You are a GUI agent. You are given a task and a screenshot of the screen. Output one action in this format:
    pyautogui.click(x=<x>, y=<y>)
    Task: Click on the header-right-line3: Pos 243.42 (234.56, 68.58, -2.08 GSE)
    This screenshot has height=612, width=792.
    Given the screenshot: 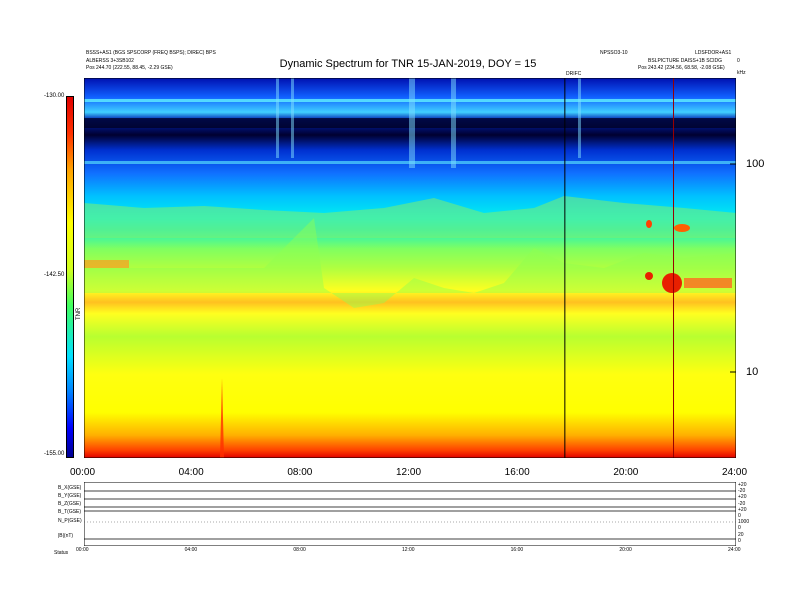 What is the action you would take?
    pyautogui.click(x=681, y=68)
    